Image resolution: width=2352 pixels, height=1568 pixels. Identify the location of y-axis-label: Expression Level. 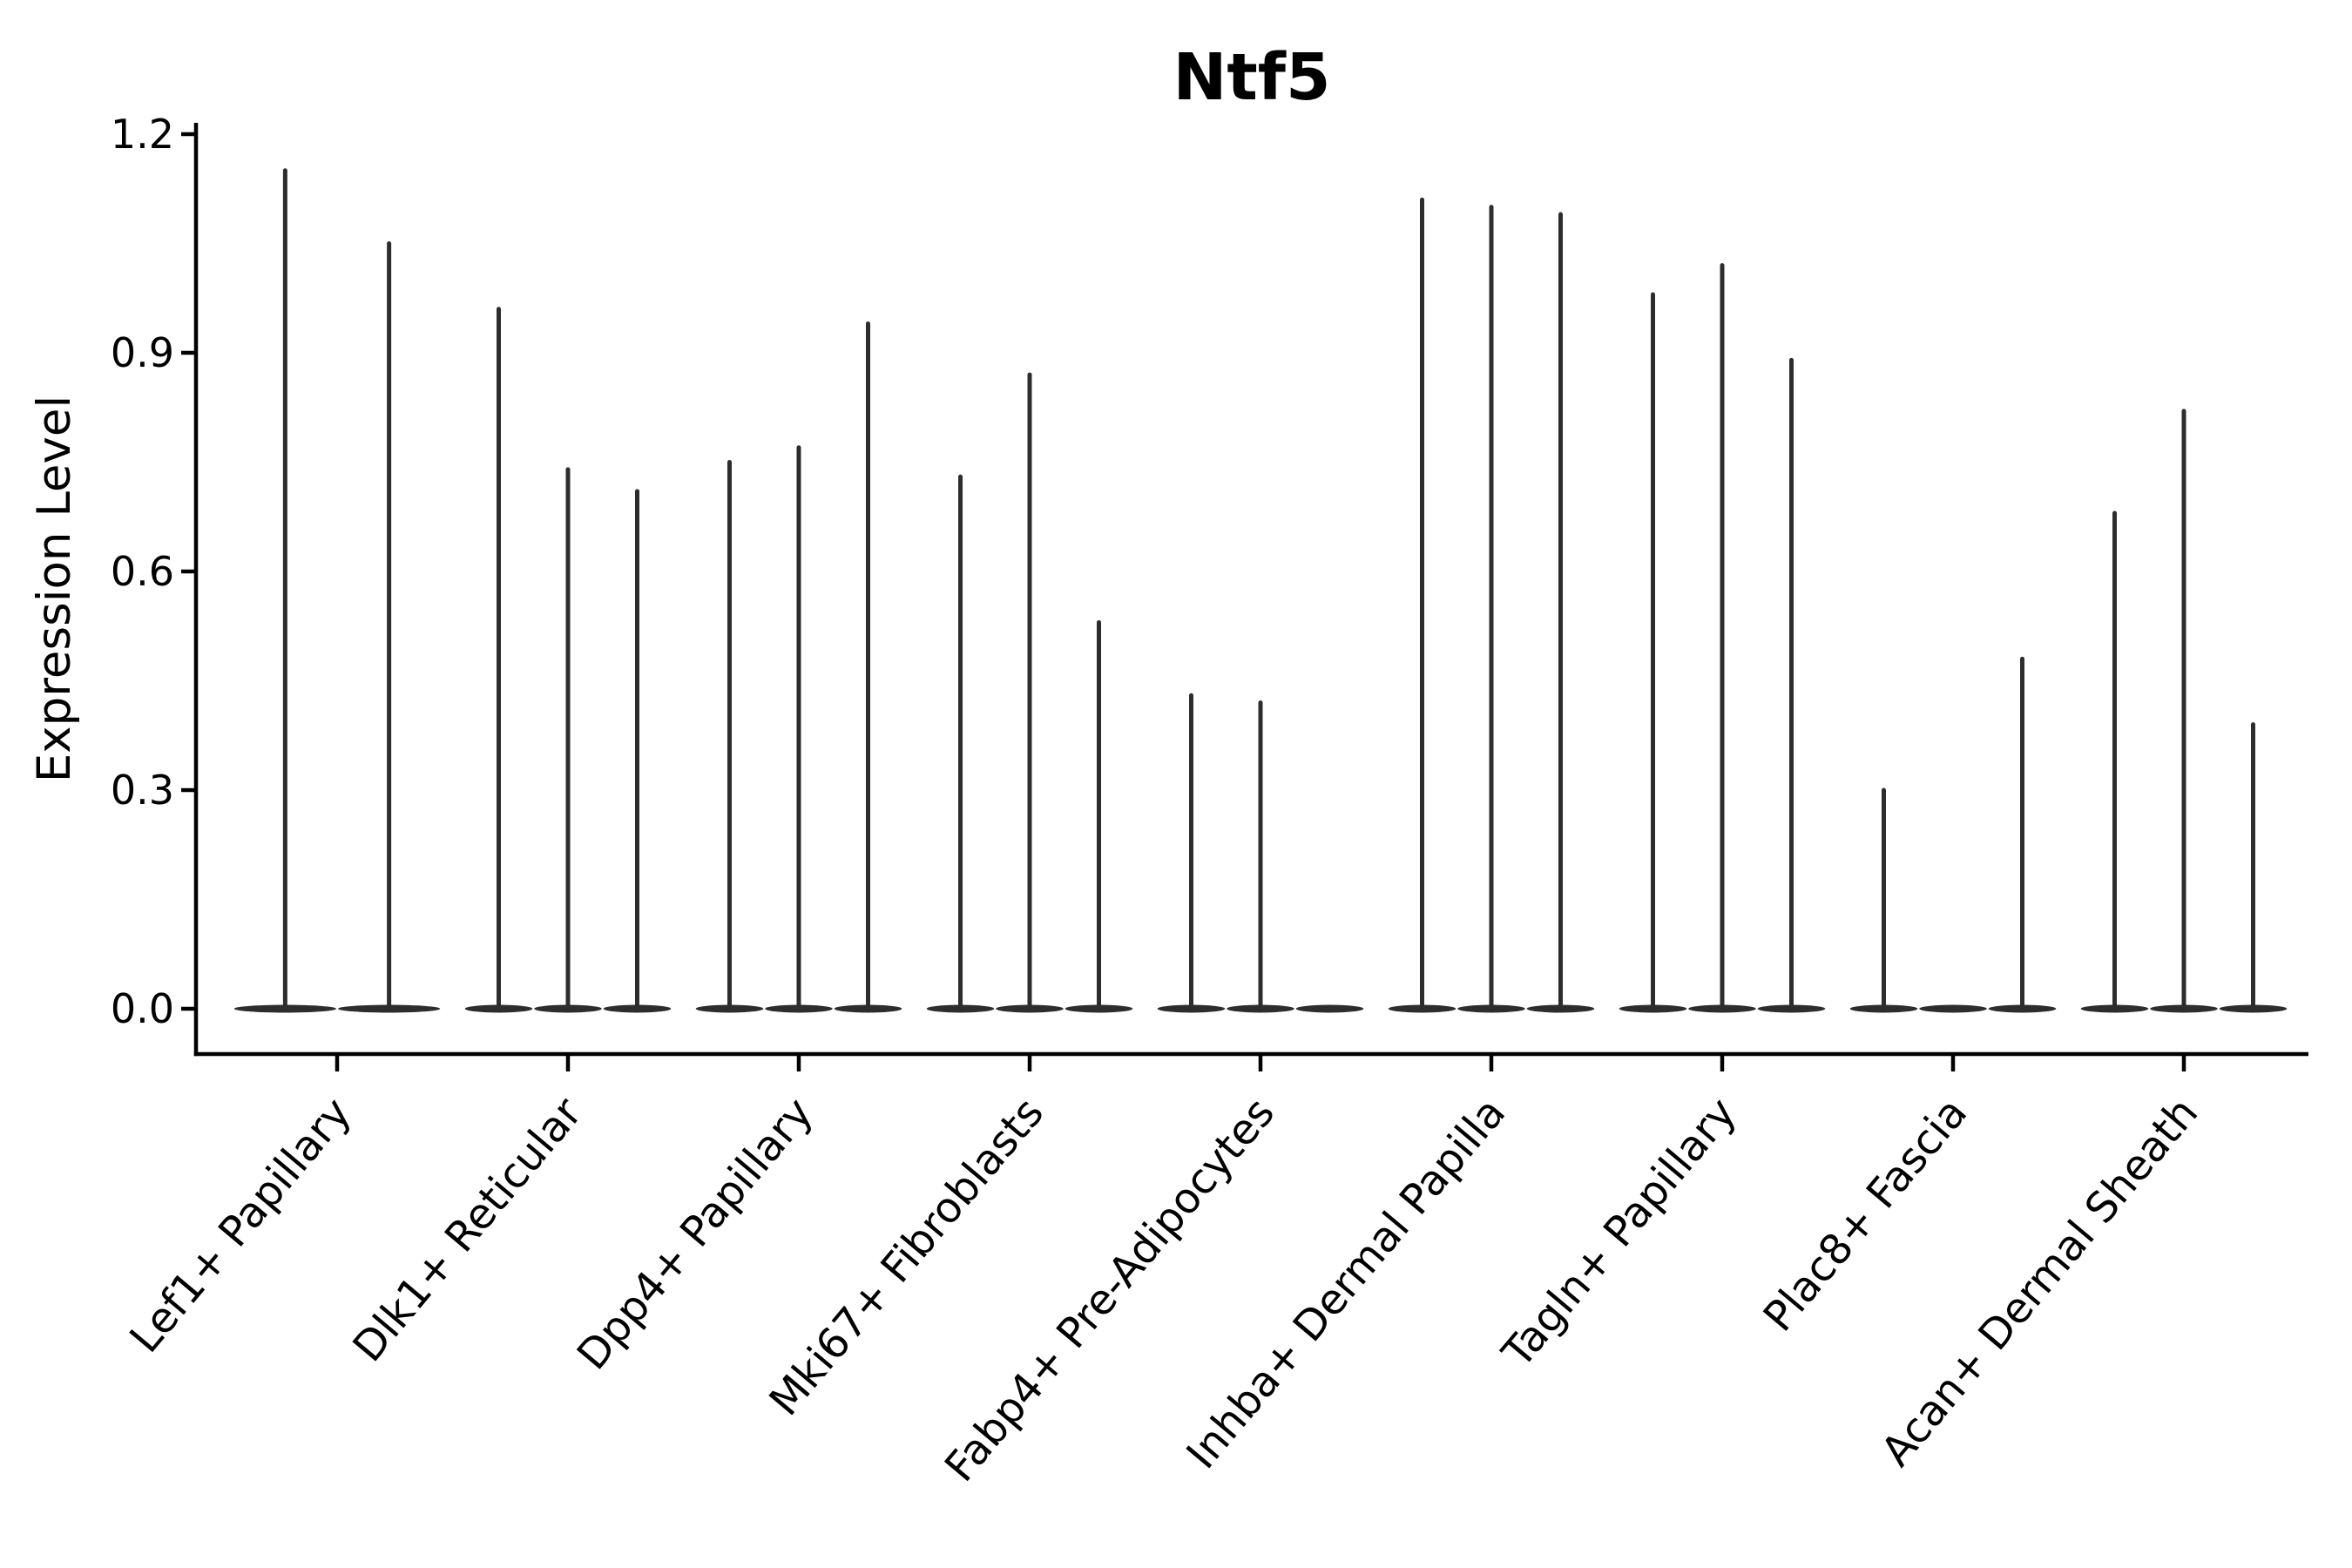
(54, 588).